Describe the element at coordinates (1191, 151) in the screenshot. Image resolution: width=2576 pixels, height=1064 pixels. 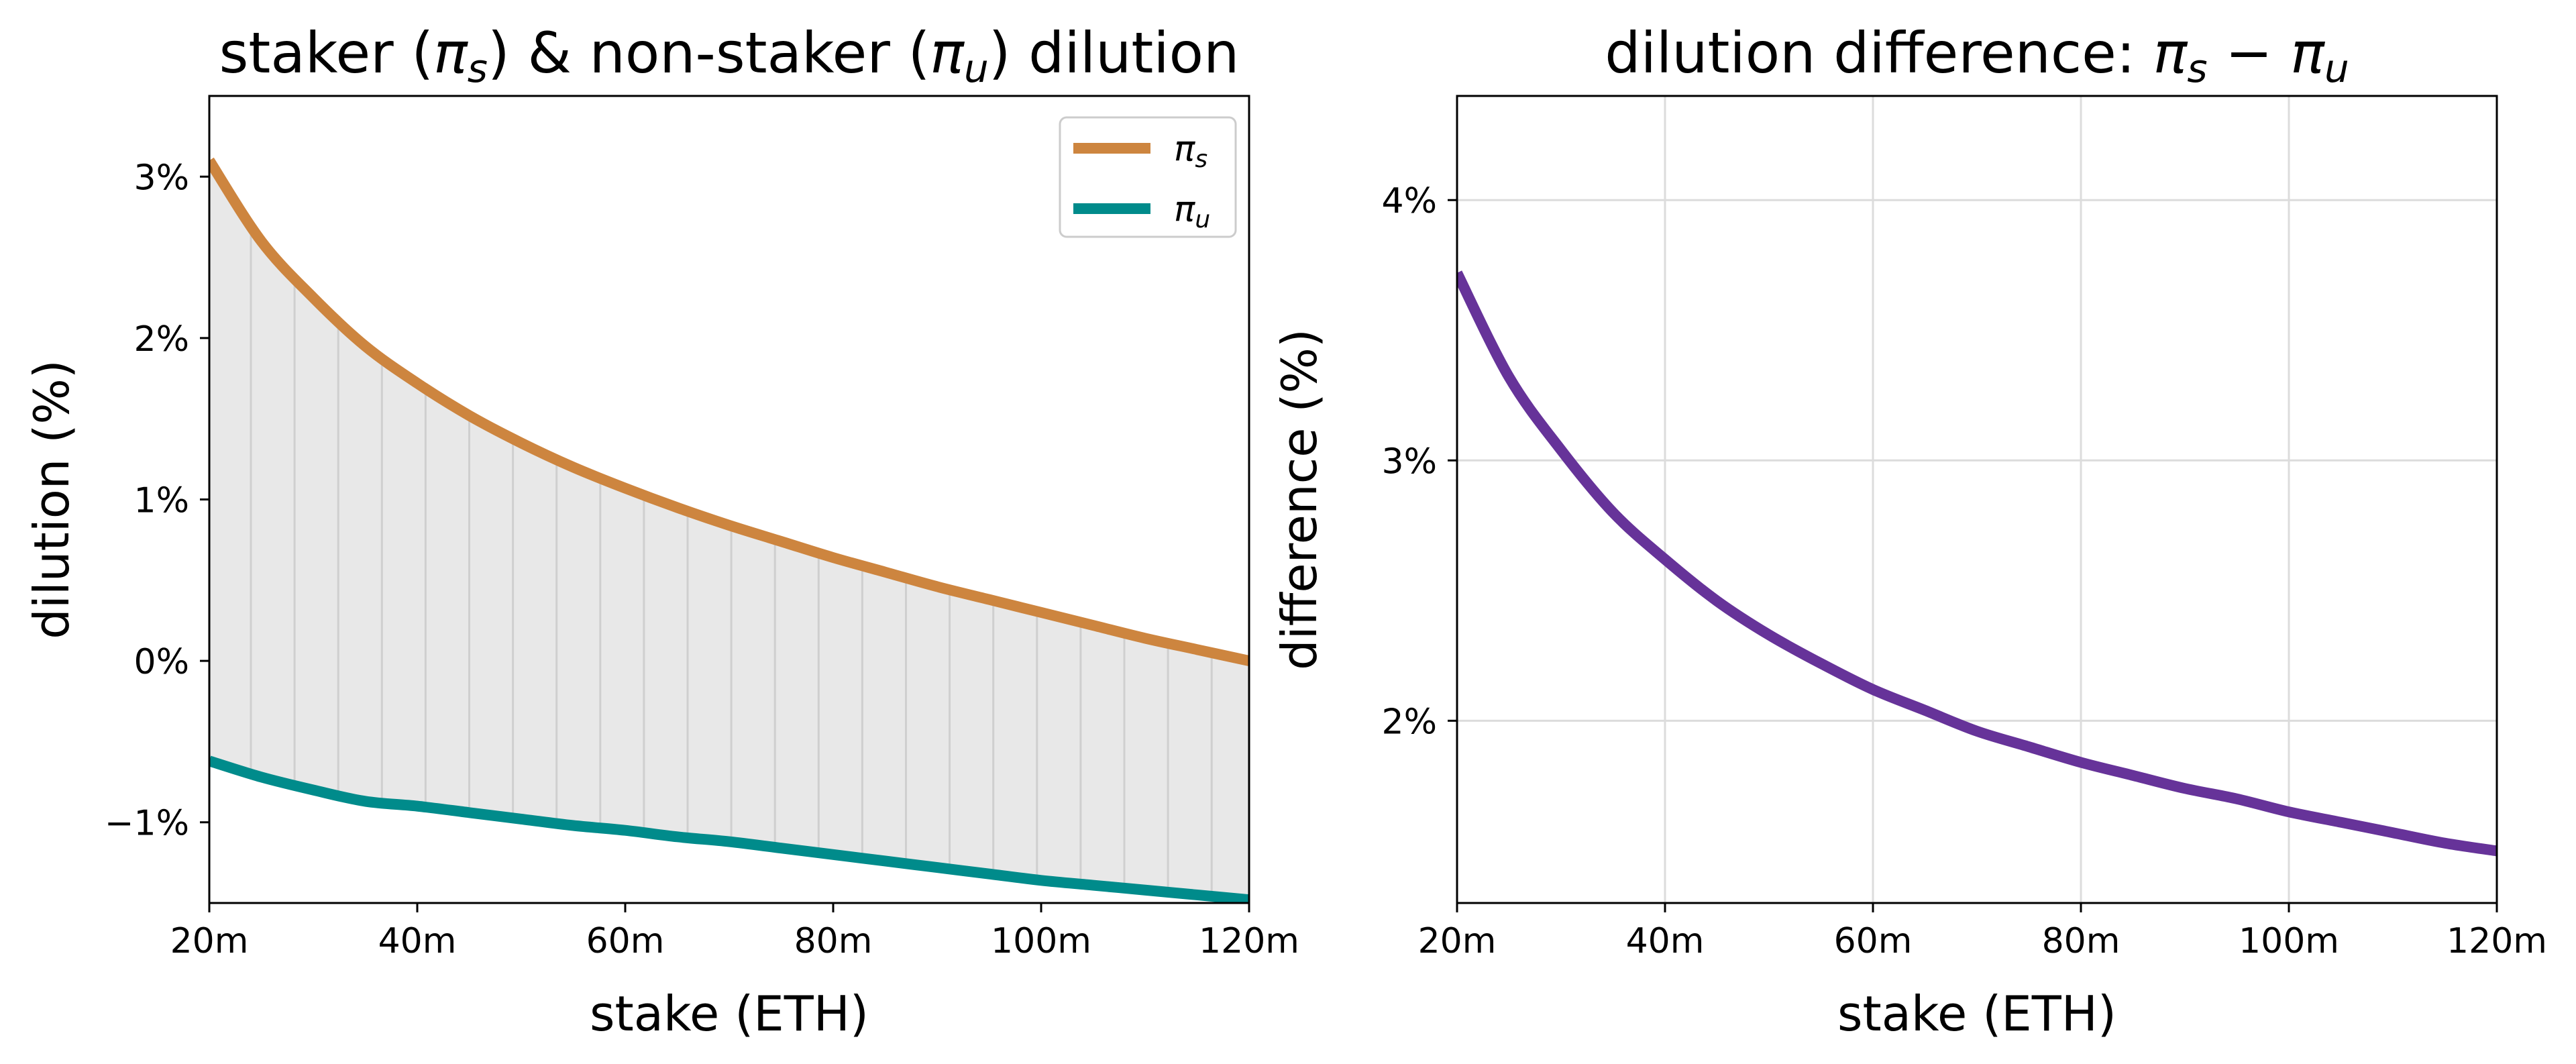
I see `legend-label-1: πs` at that location.